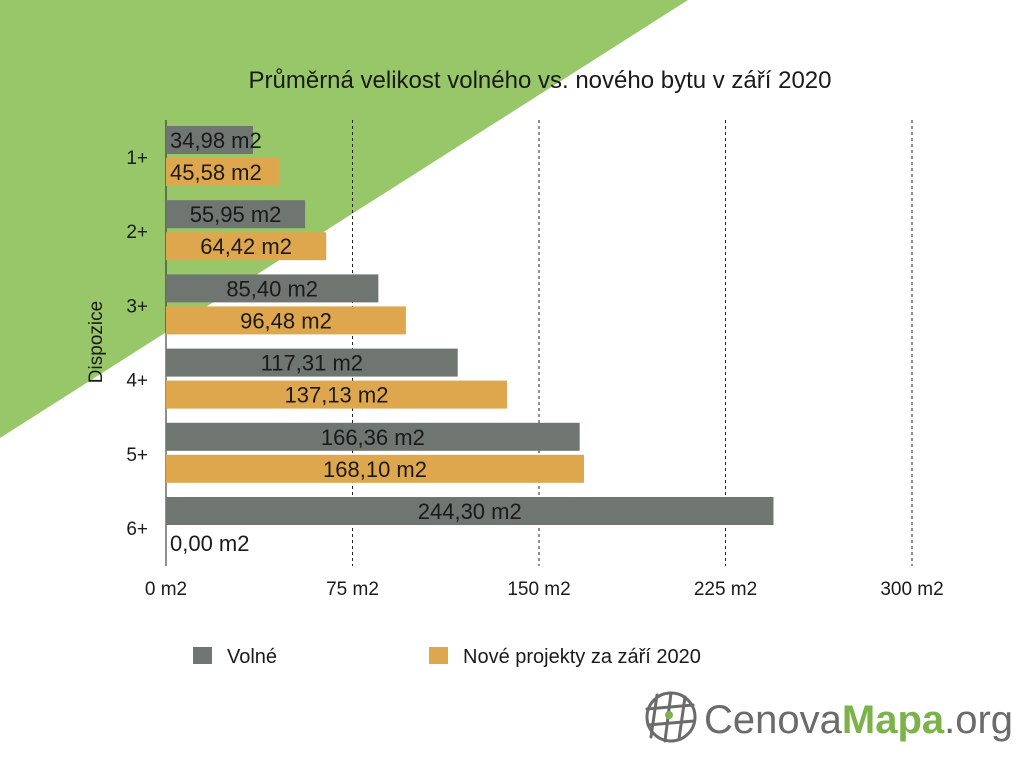  I want to click on bar-data-label: 168,10 m2, so click(375, 469).